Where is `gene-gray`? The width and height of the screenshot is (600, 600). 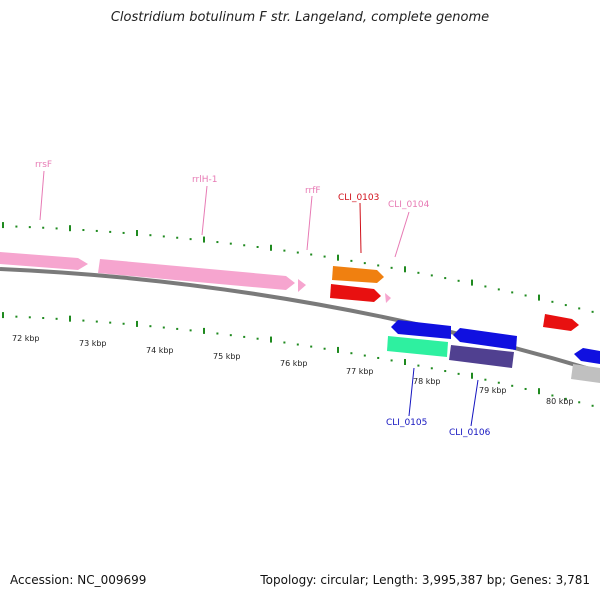
gene-gray is located at coordinates (585, 373).